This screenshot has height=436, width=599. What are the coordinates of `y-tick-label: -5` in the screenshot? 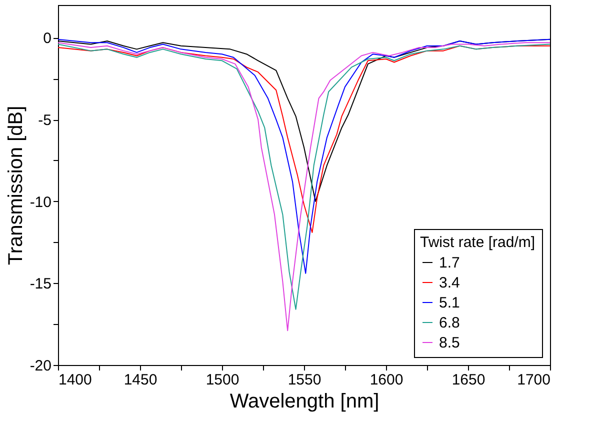 It's located at (45, 121).